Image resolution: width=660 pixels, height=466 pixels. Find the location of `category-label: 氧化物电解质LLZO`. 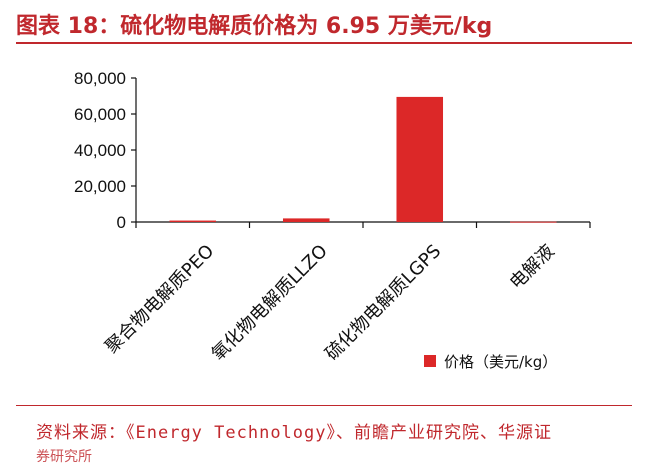

category-label: 氧化物电解质LLZO is located at coordinates (270, 303).